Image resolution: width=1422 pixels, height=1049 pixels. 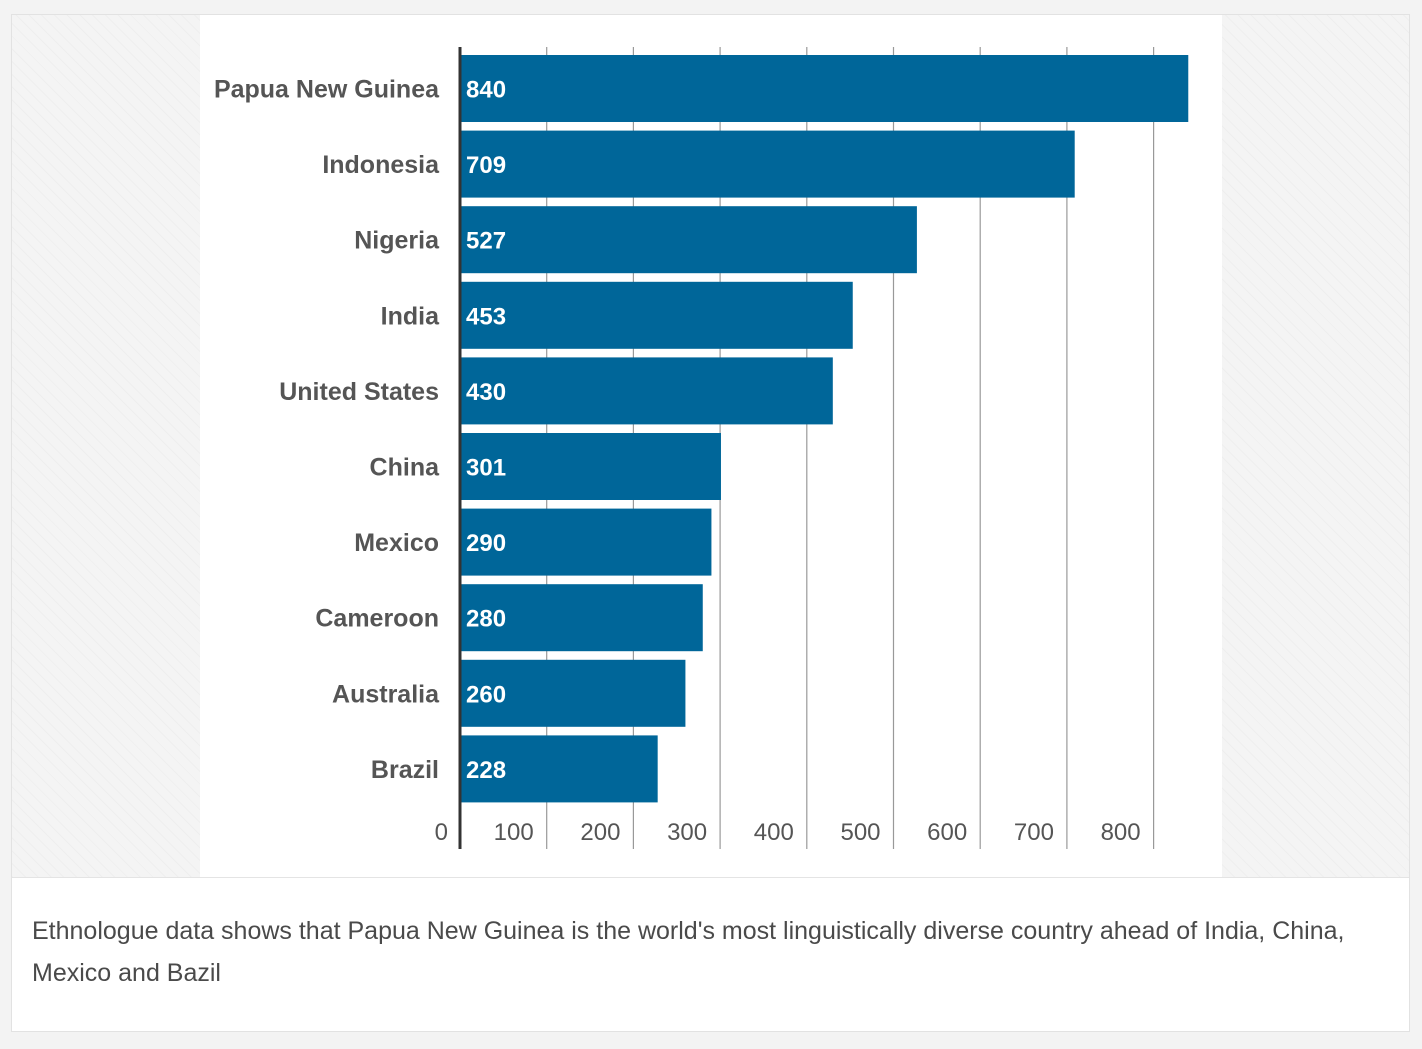 I want to click on x-tick-label: 100, so click(x=514, y=832).